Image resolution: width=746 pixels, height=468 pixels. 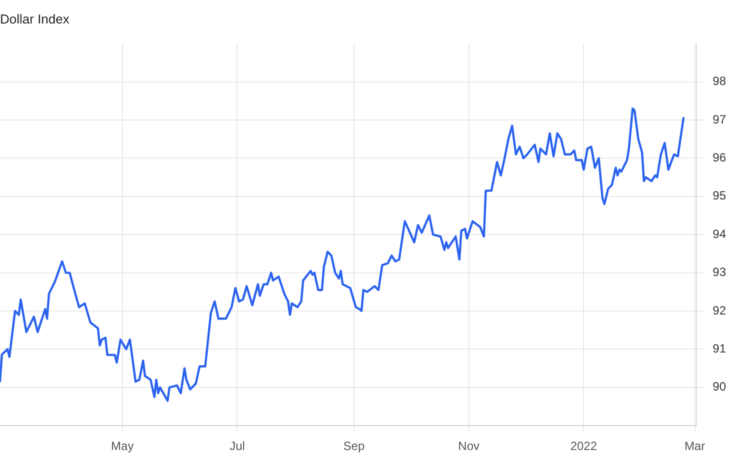 I want to click on y-tick-label: 92, so click(x=719, y=310).